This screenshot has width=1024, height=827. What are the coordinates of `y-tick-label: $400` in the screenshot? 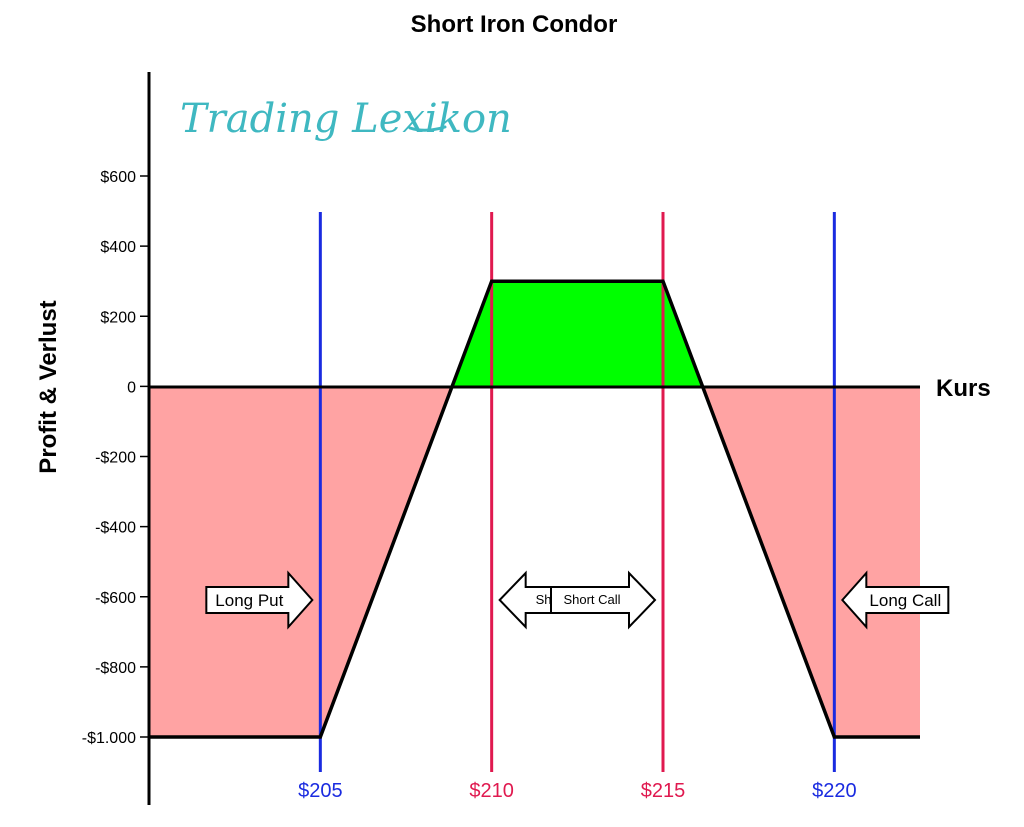 It's located at (118, 247).